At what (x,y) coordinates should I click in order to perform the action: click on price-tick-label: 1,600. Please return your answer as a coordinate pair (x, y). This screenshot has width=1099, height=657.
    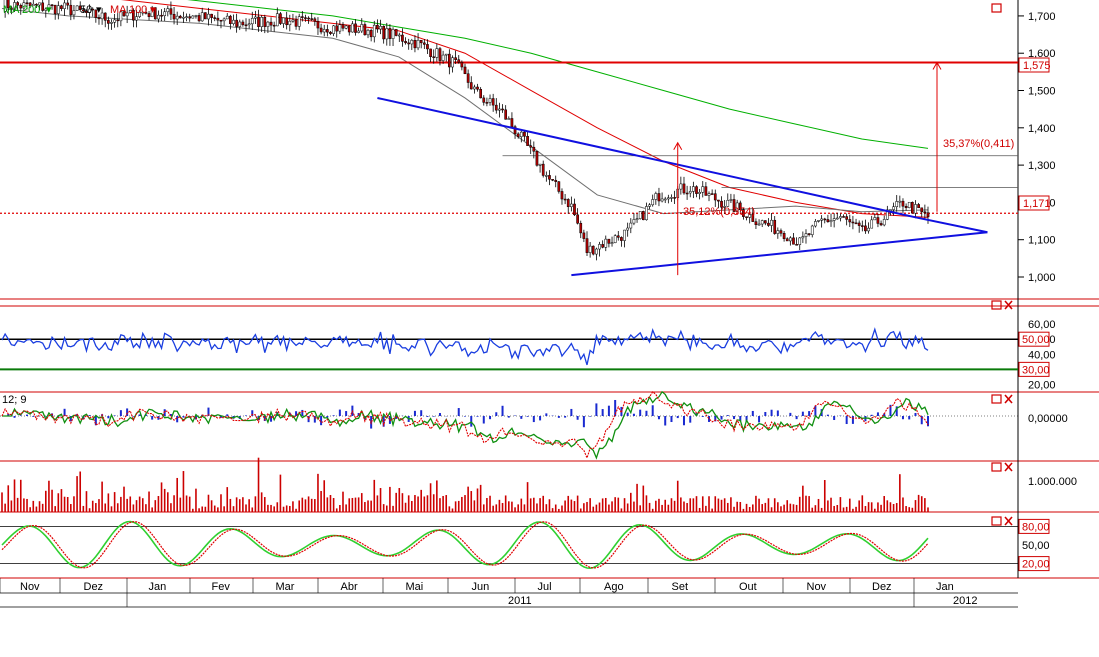
    Looking at the image, I should click on (1042, 54).